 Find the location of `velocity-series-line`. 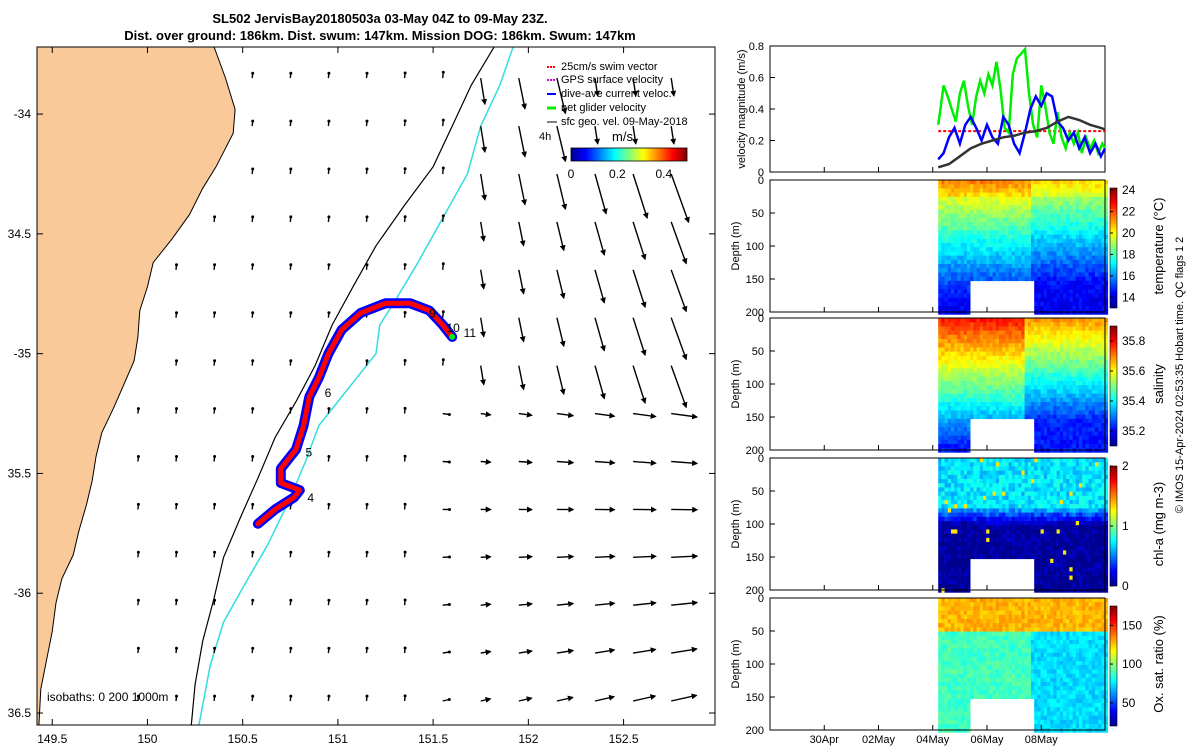

velocity-series-line is located at coordinates (1021, 142).